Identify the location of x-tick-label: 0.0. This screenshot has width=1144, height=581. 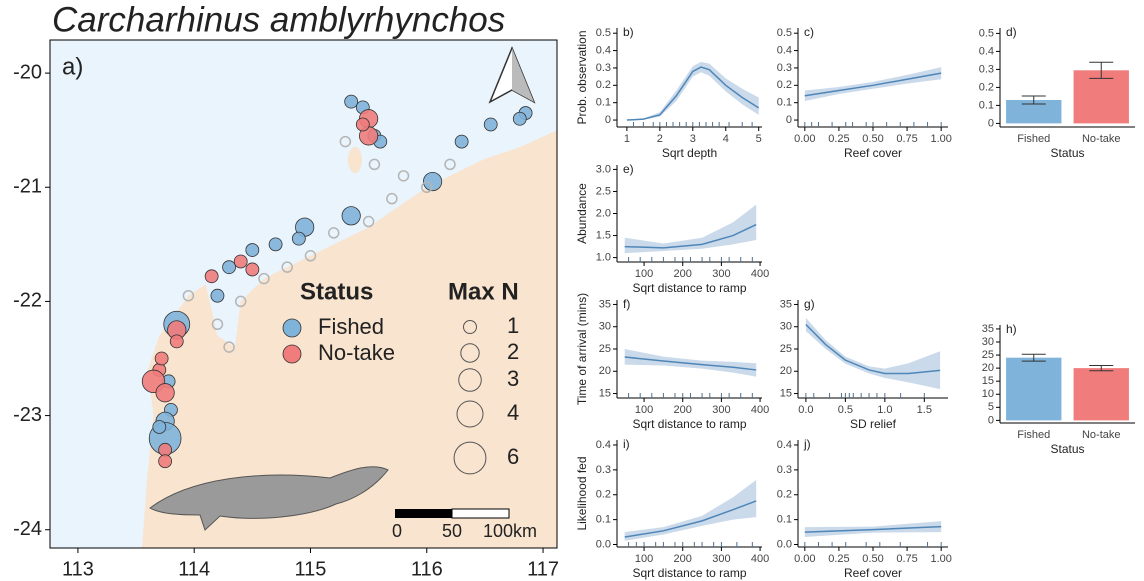
(805, 410).